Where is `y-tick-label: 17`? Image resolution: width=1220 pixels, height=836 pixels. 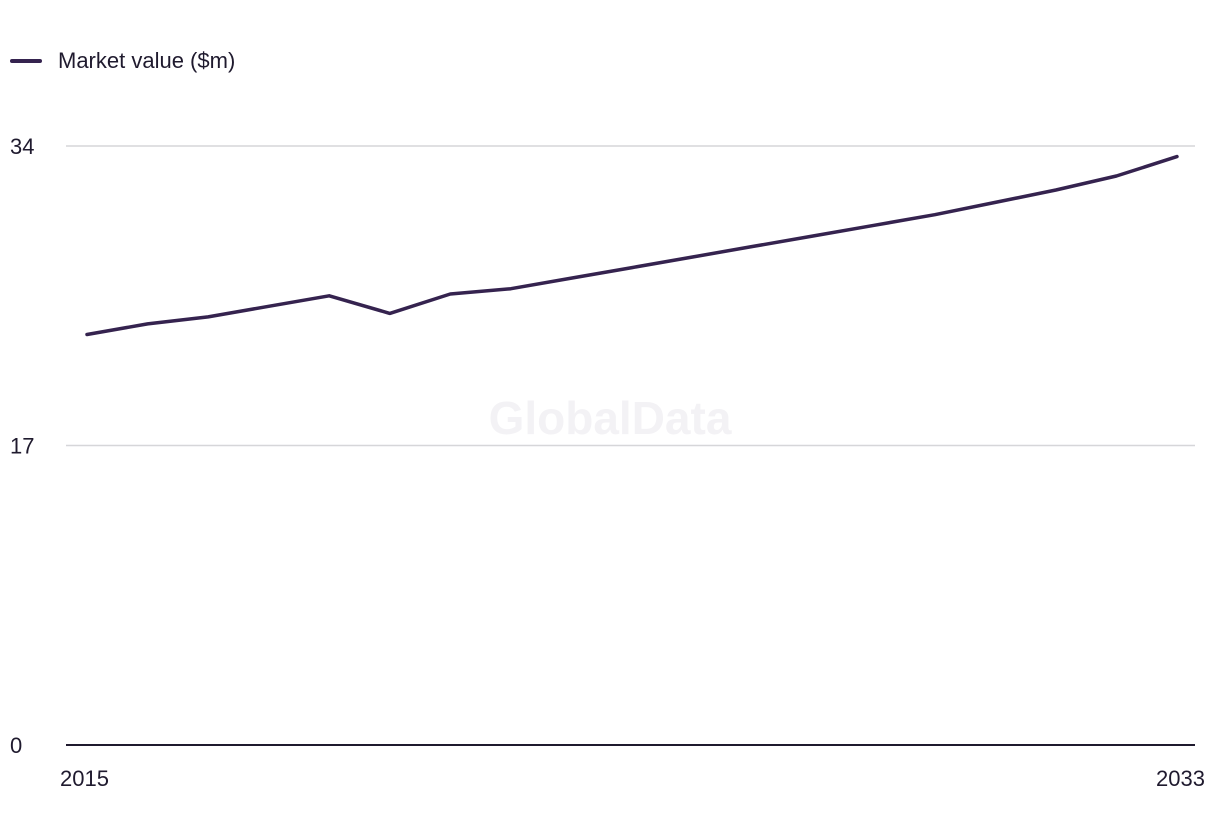 y-tick-label: 17 is located at coordinates (22, 446).